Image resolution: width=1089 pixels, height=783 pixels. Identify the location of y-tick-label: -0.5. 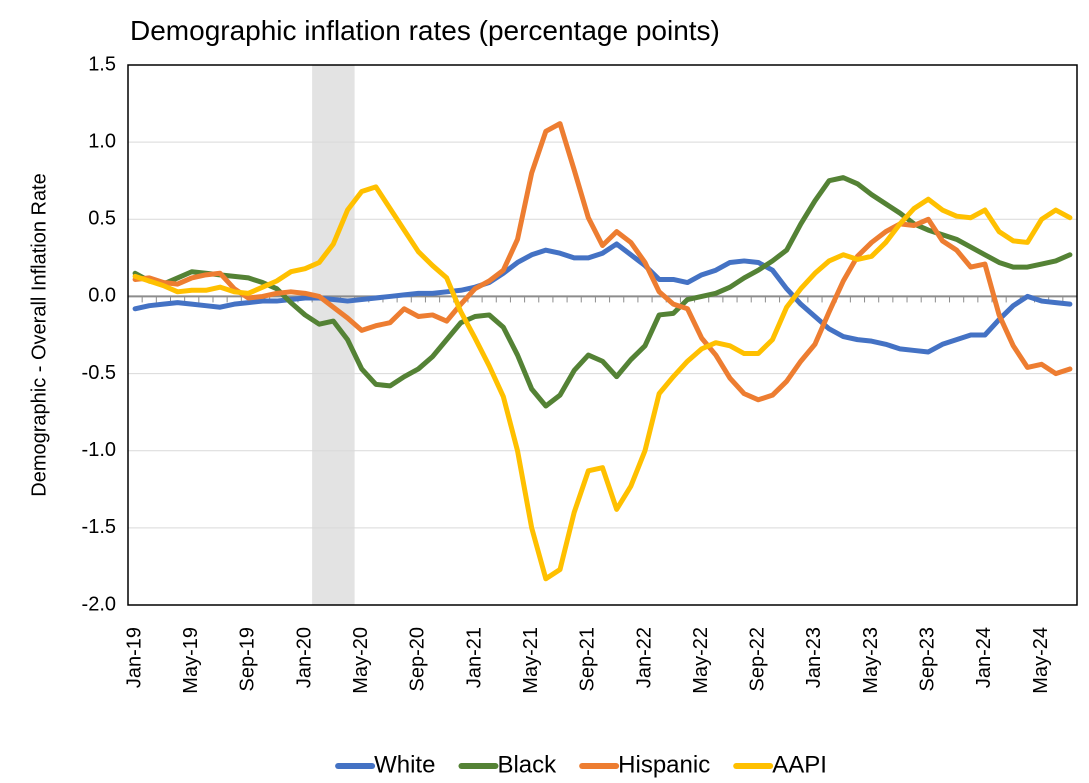
(99, 373).